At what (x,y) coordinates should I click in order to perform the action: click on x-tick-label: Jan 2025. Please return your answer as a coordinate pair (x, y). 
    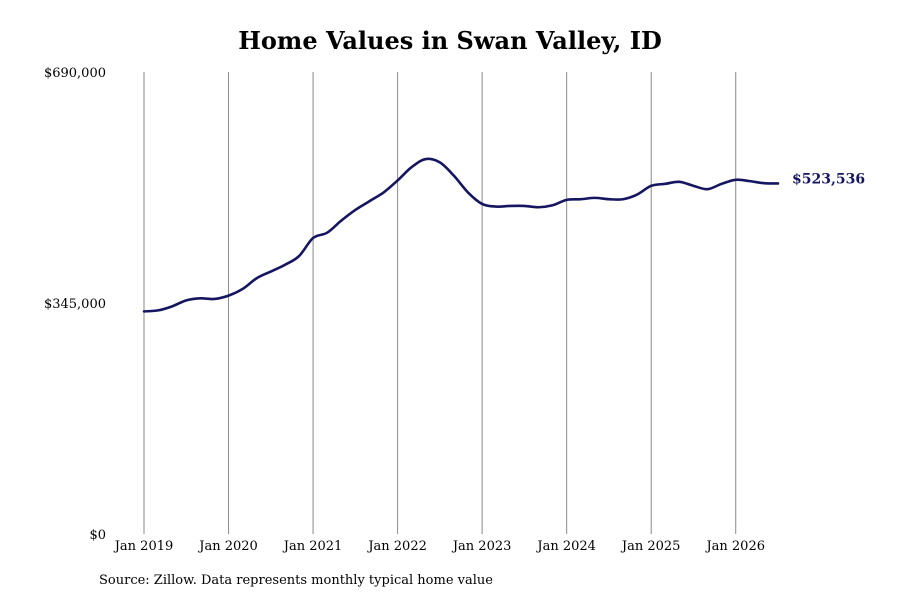
    Looking at the image, I should click on (650, 546).